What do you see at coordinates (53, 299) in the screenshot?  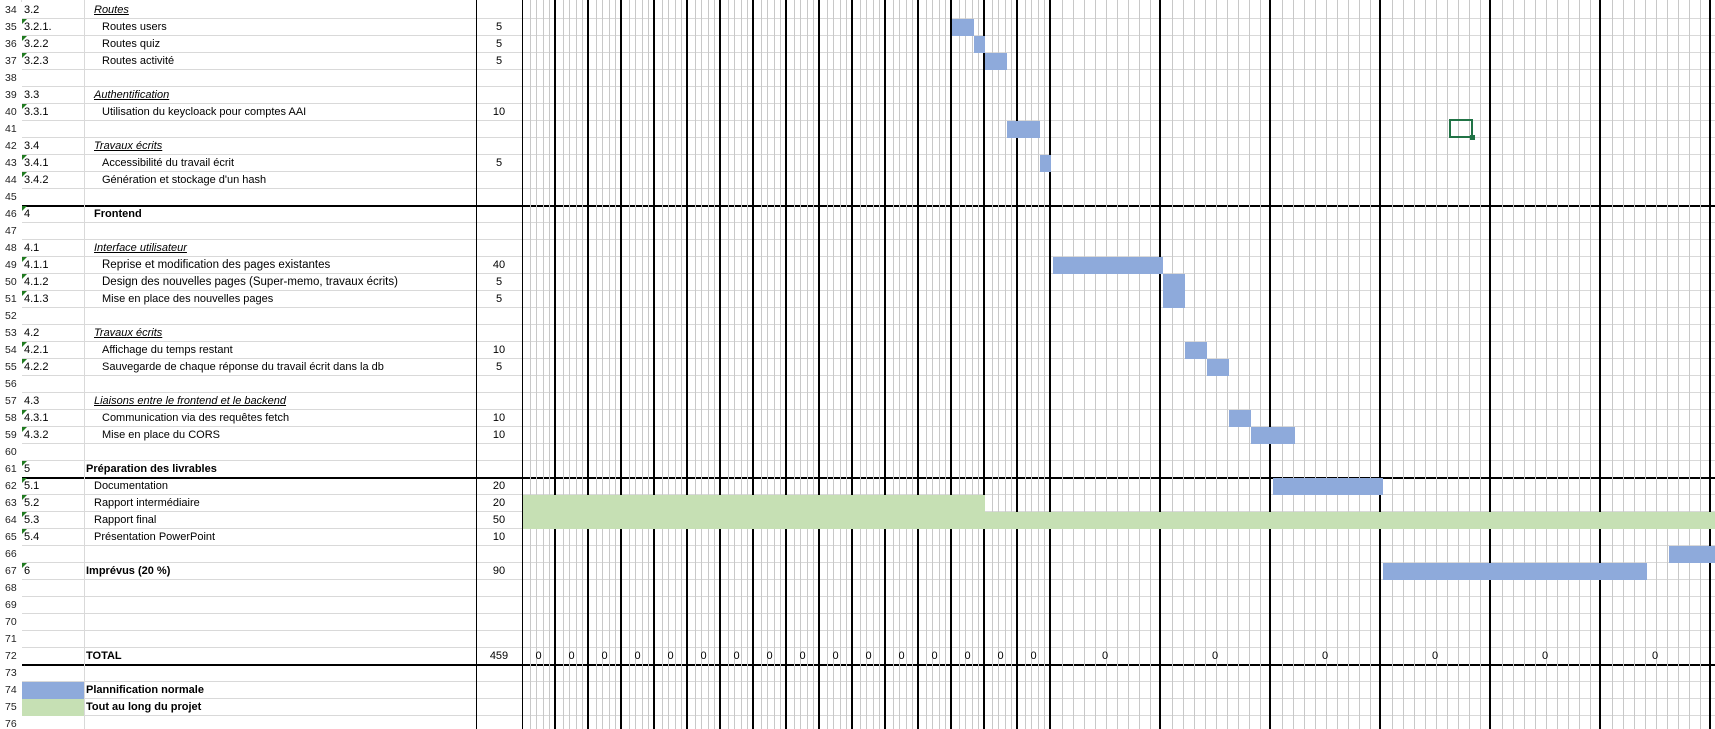 I see `task-id-cell: 4.1.3` at bounding box center [53, 299].